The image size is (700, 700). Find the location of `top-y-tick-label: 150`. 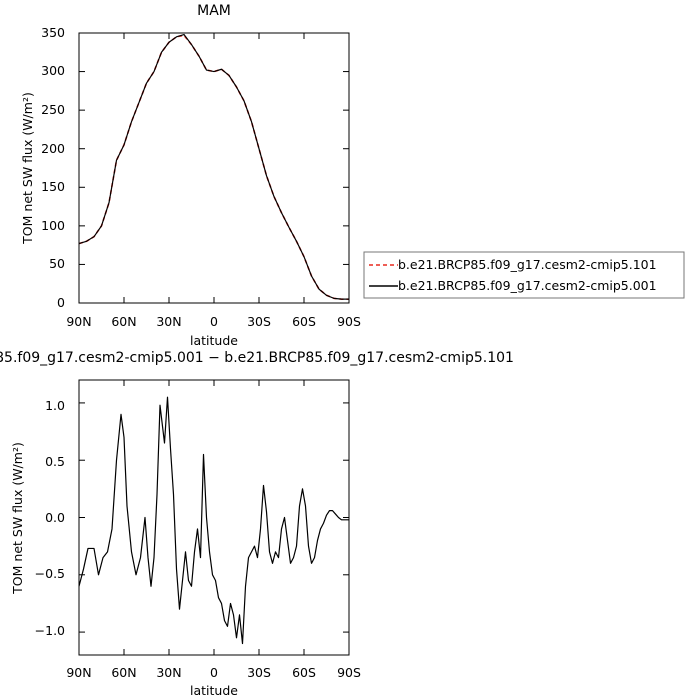

top-y-tick-label: 150 is located at coordinates (53, 186).